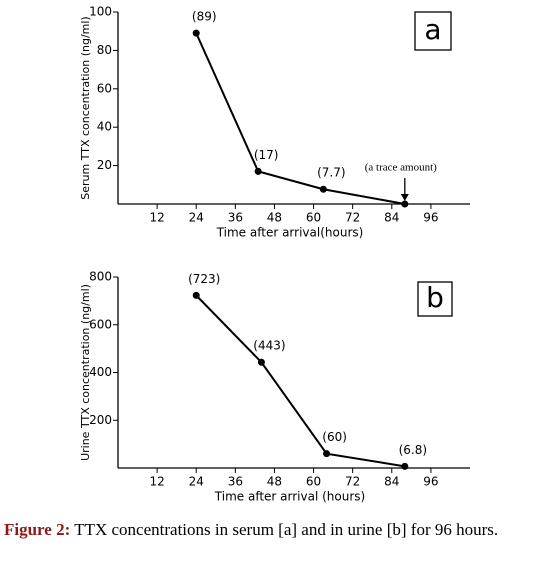 This screenshot has width=541, height=570. I want to click on y-tick-label: 60, so click(104, 88).